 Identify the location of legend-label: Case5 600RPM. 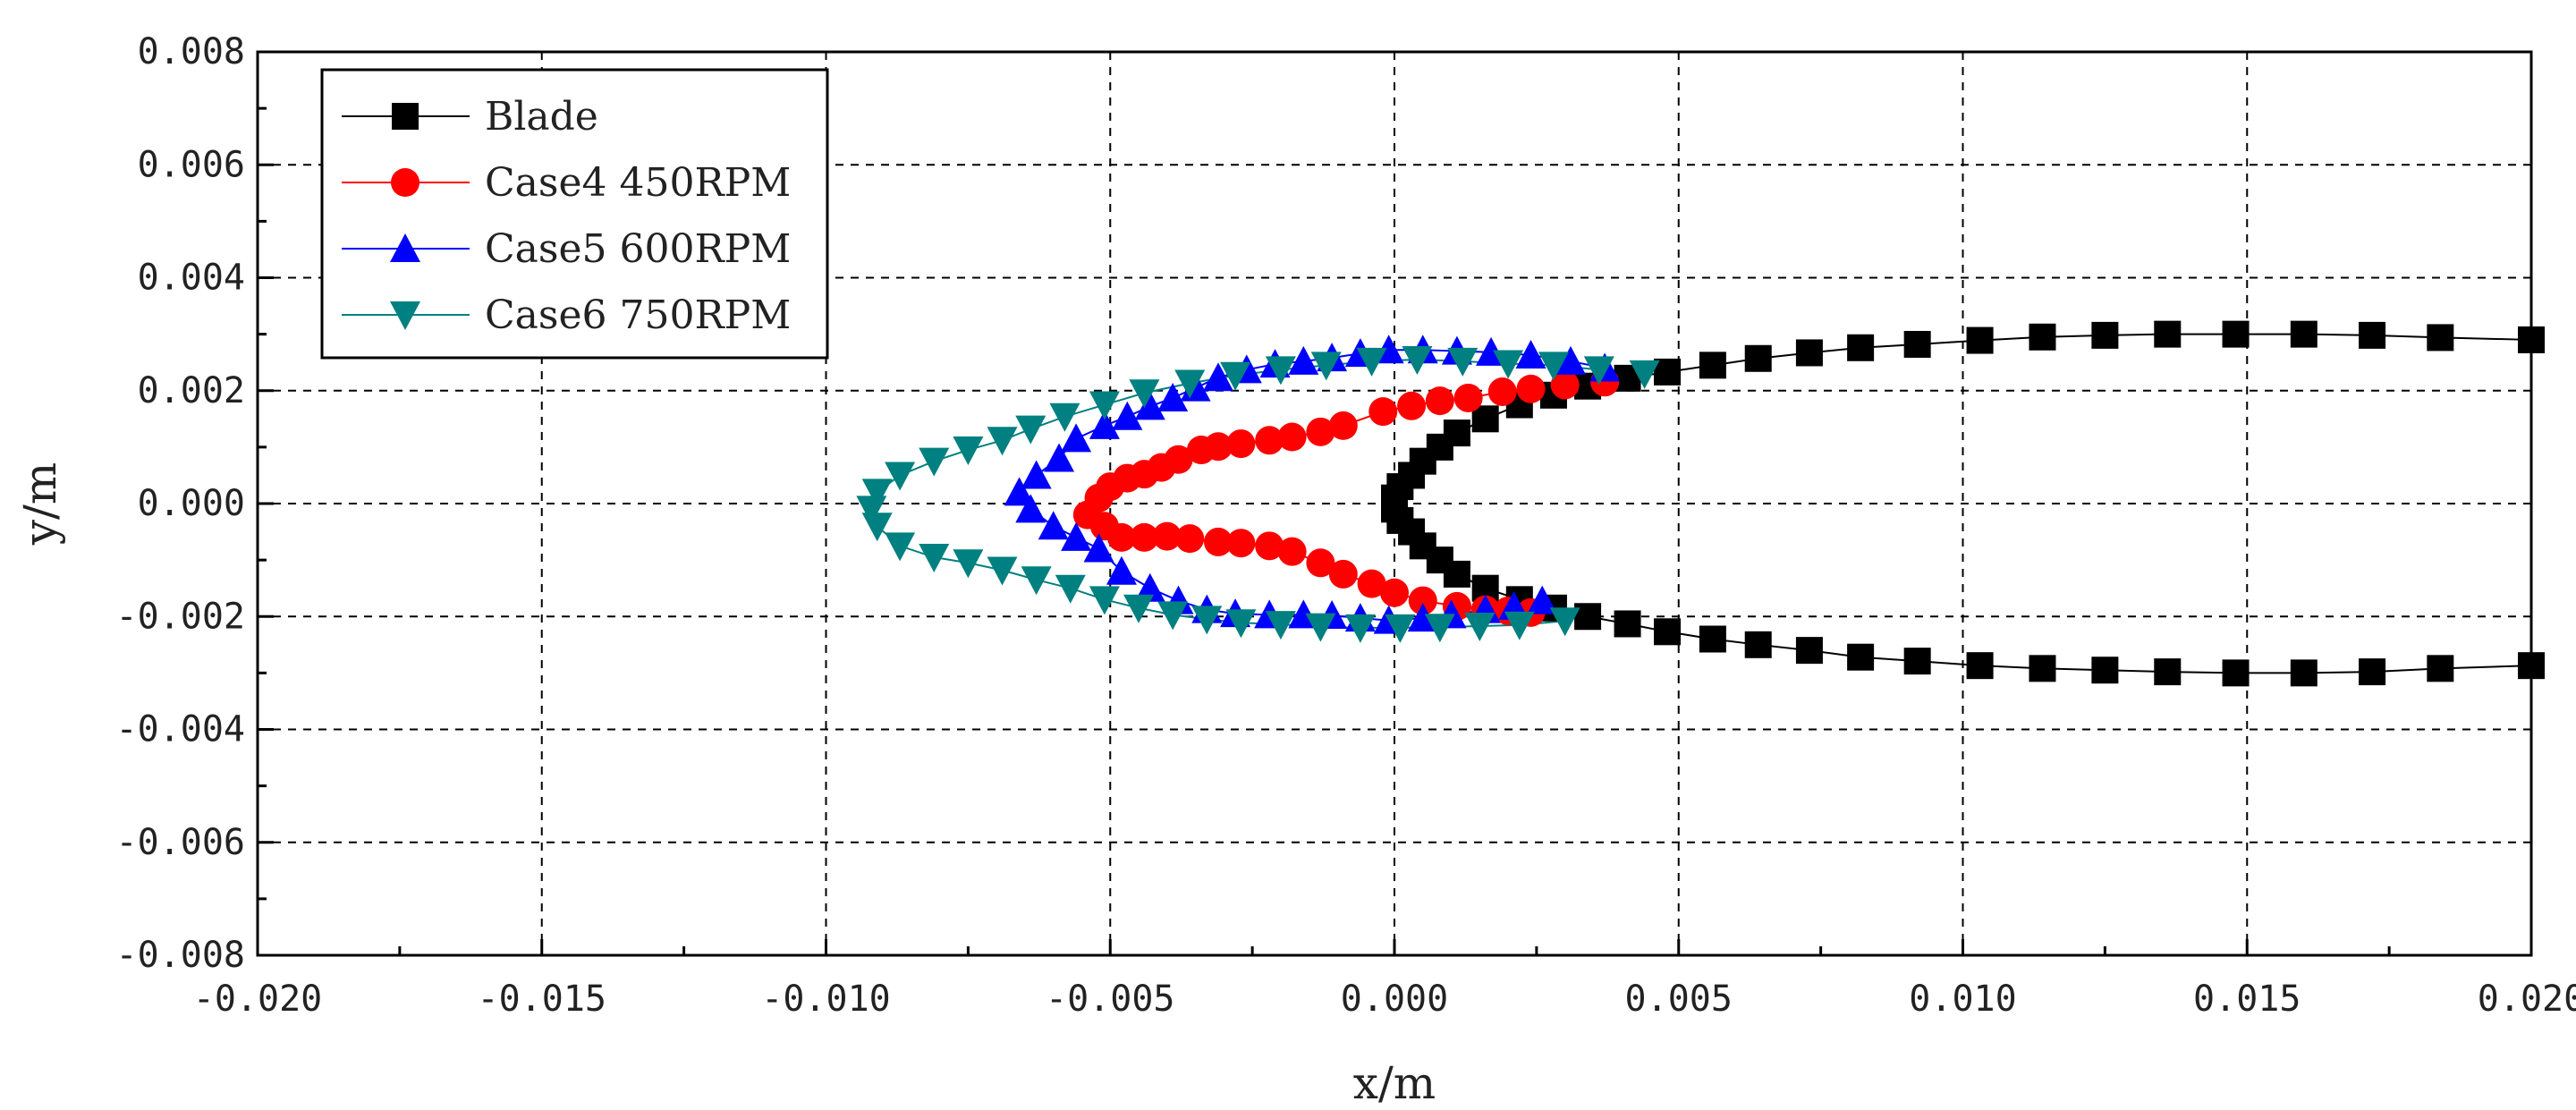
(638, 249).